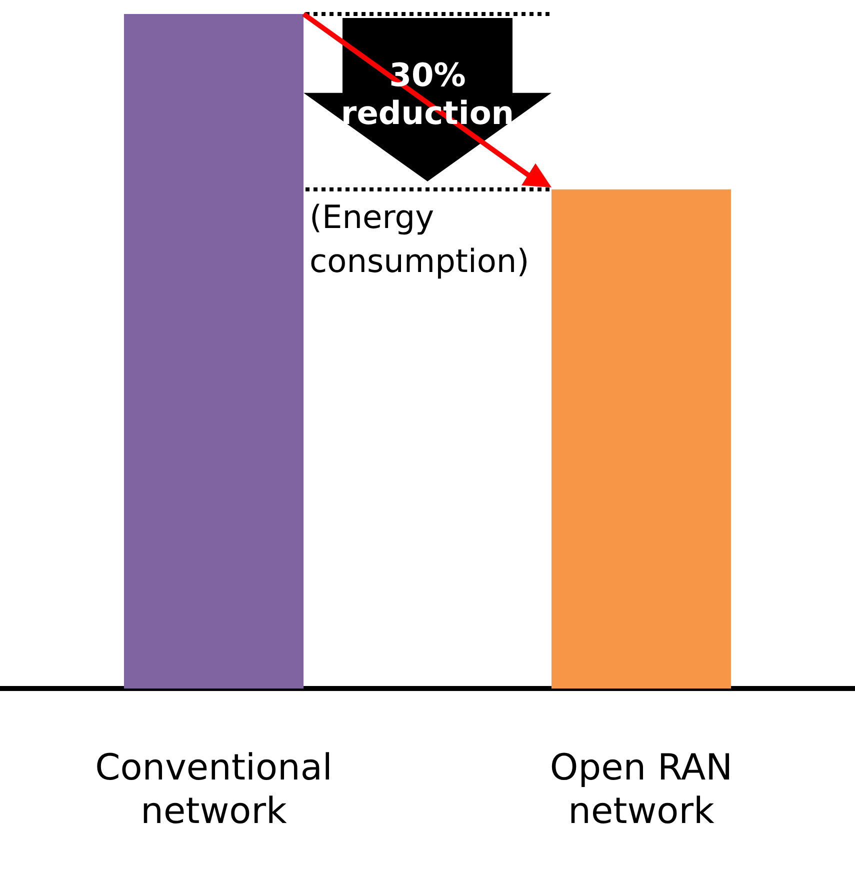 The image size is (855, 895). Describe the element at coordinates (420, 239) in the screenshot. I see `annotation: (Energy consumption)` at that location.